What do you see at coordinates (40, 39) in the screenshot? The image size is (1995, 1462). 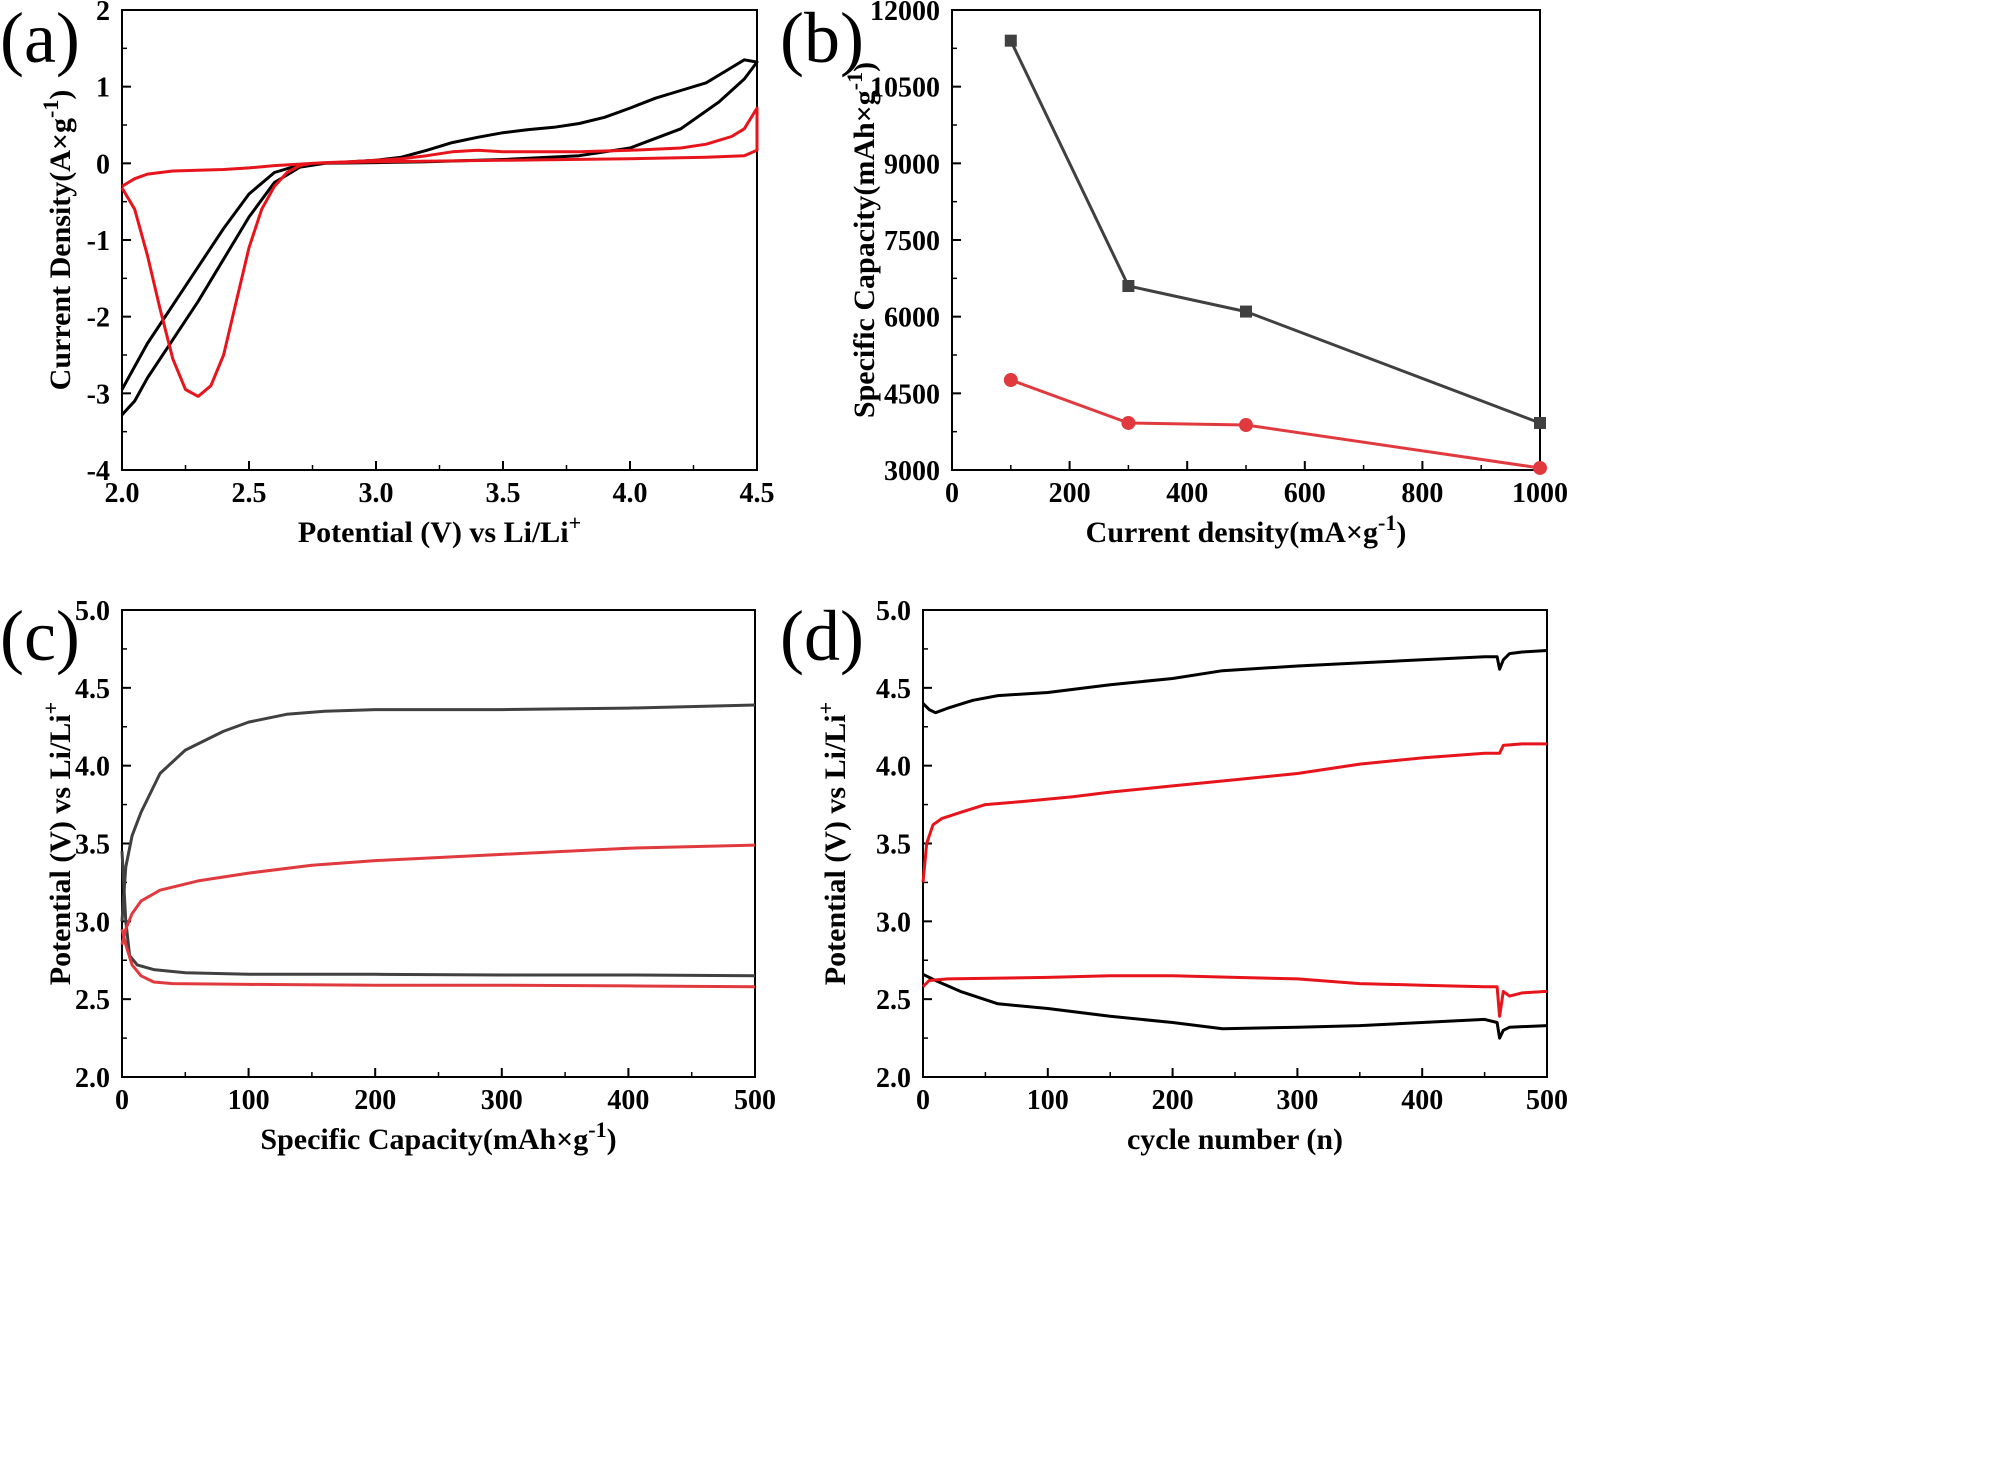 I see `panel-label: (a)` at bounding box center [40, 39].